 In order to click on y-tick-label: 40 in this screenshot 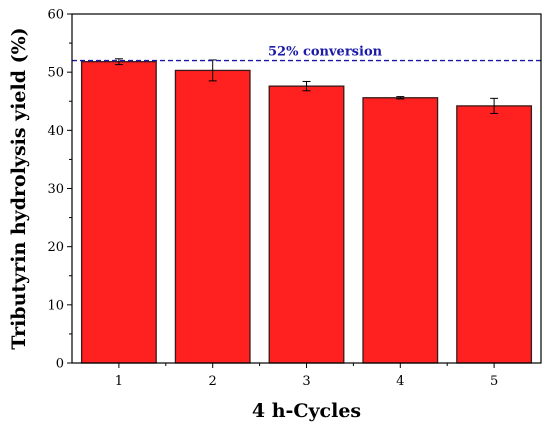, I will do `click(55, 131)`.